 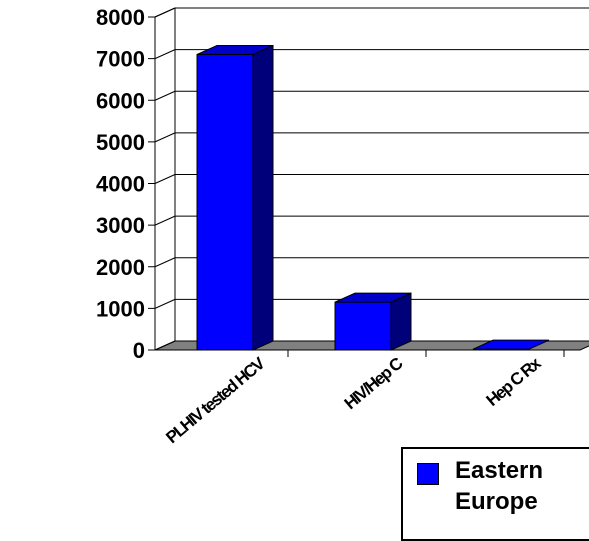 I want to click on y-tick-label: 4000, so click(x=120, y=184).